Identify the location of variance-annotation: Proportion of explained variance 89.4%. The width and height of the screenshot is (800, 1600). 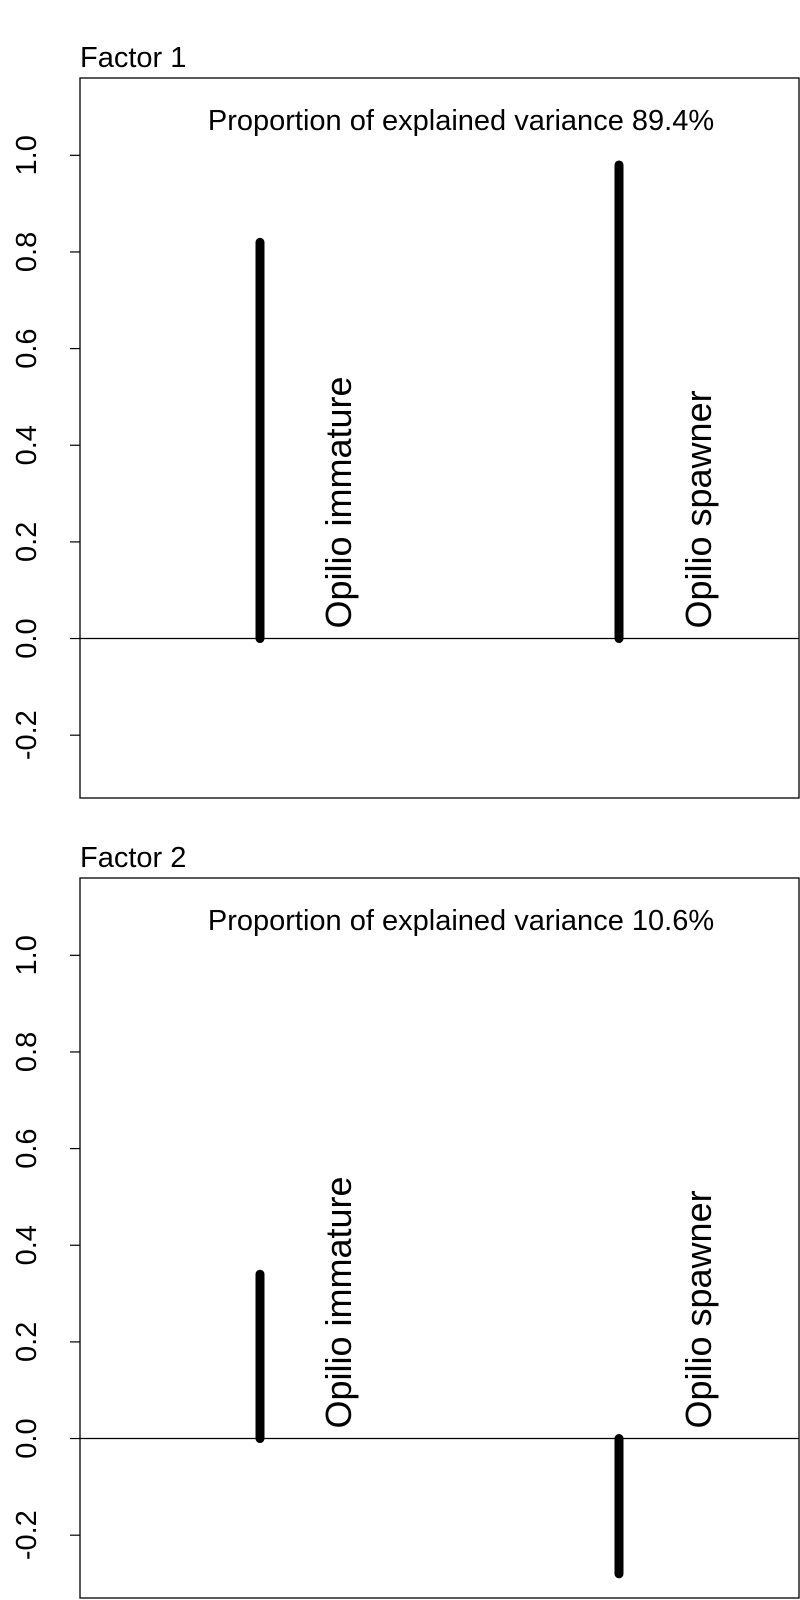
(461, 121).